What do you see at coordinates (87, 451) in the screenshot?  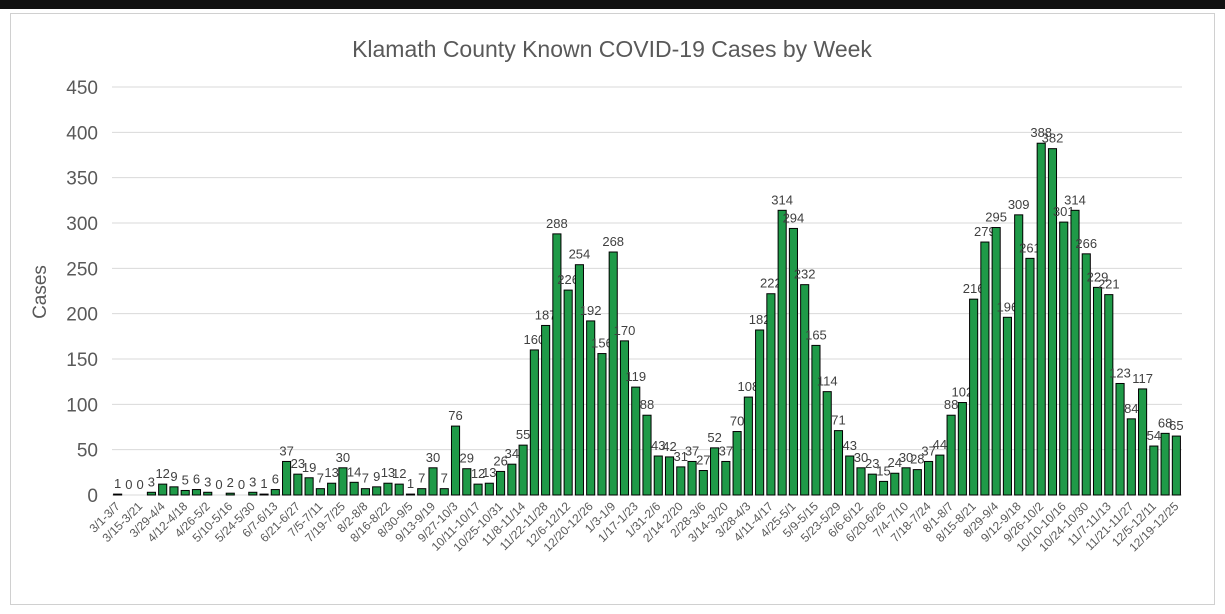 I see `y-tick-label: 50` at bounding box center [87, 451].